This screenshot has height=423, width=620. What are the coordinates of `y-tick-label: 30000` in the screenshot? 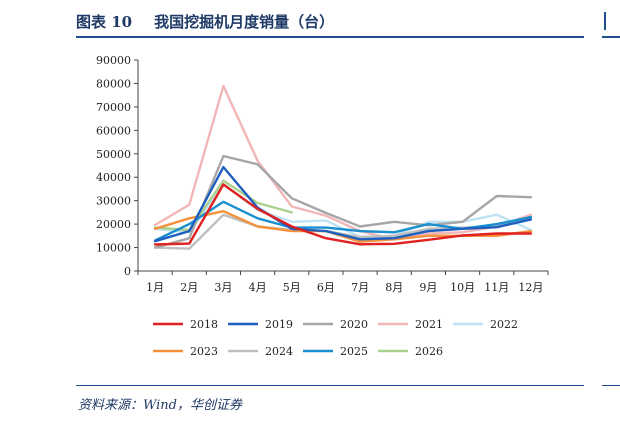 It's located at (113, 201).